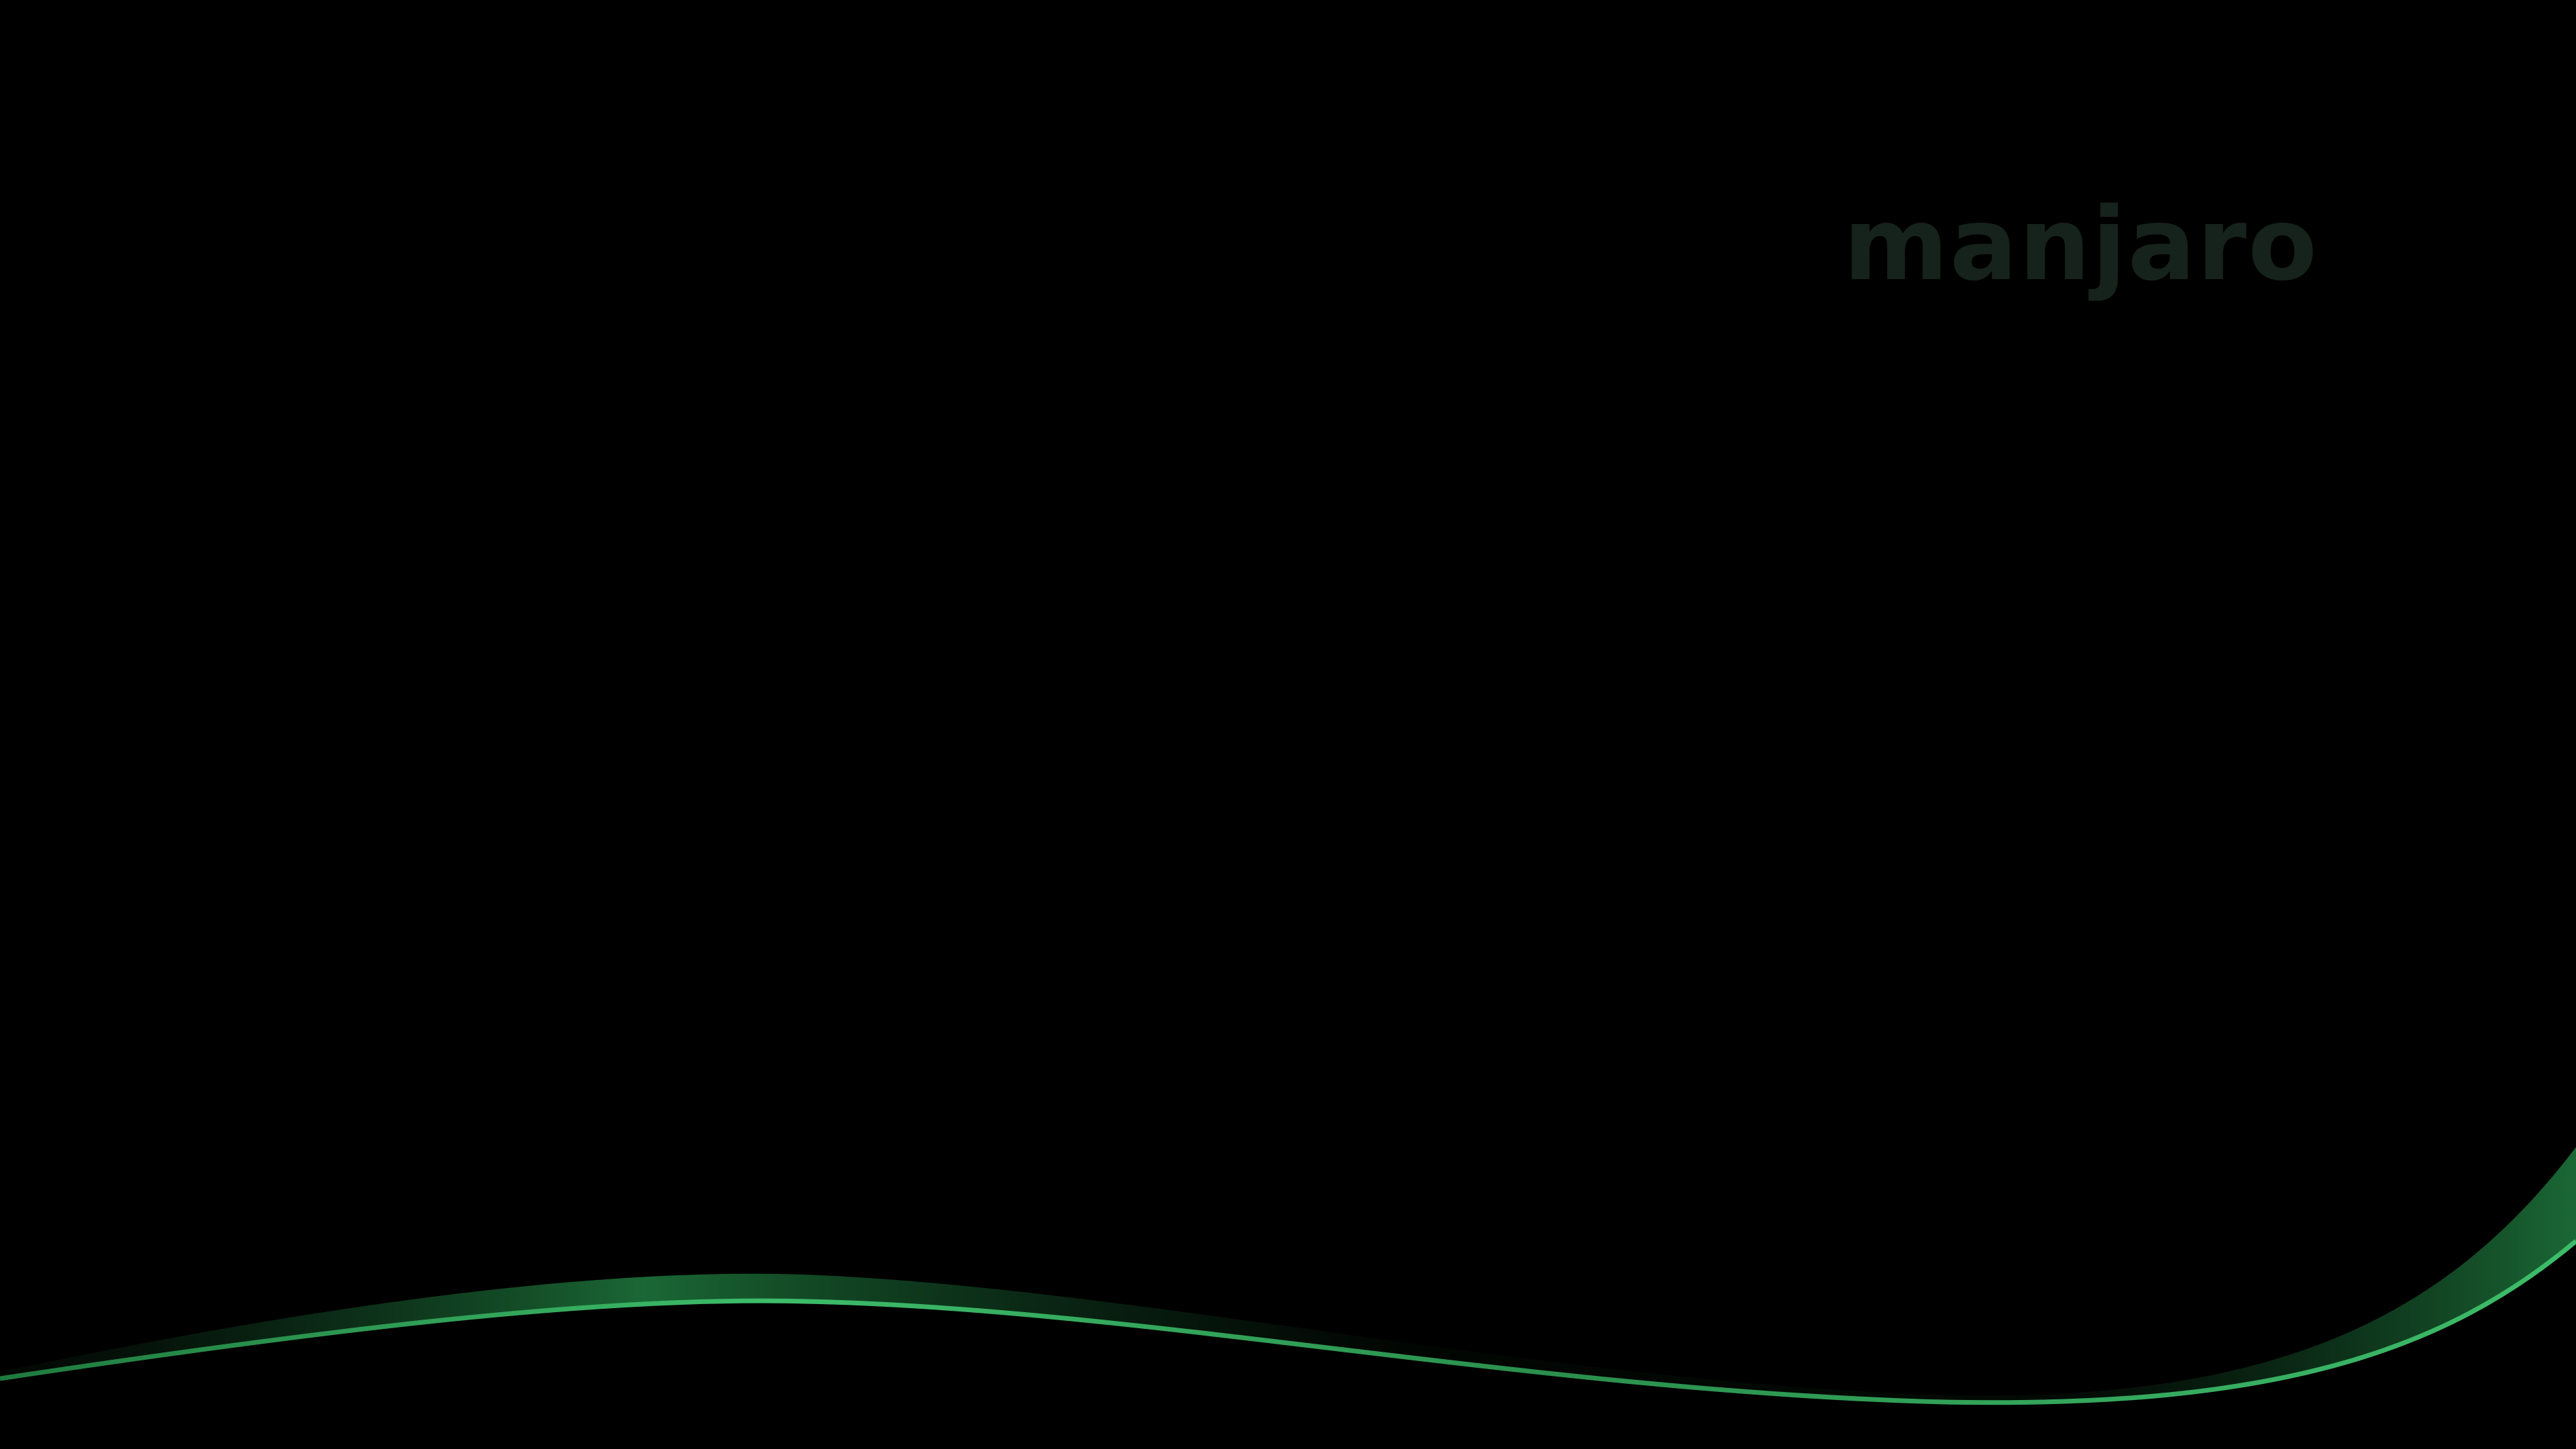 The image size is (2576, 1449). I want to click on wave-highlight-line, so click(1288, 1322).